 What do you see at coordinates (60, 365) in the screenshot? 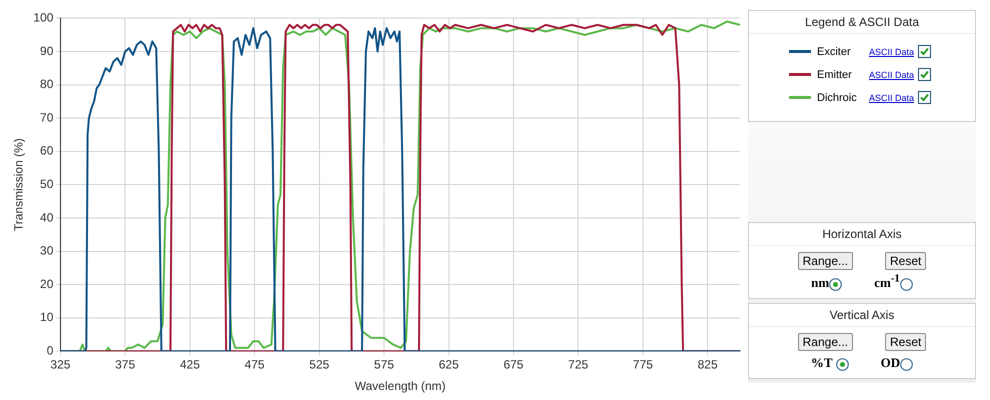
I see `x-tick-label: 325` at bounding box center [60, 365].